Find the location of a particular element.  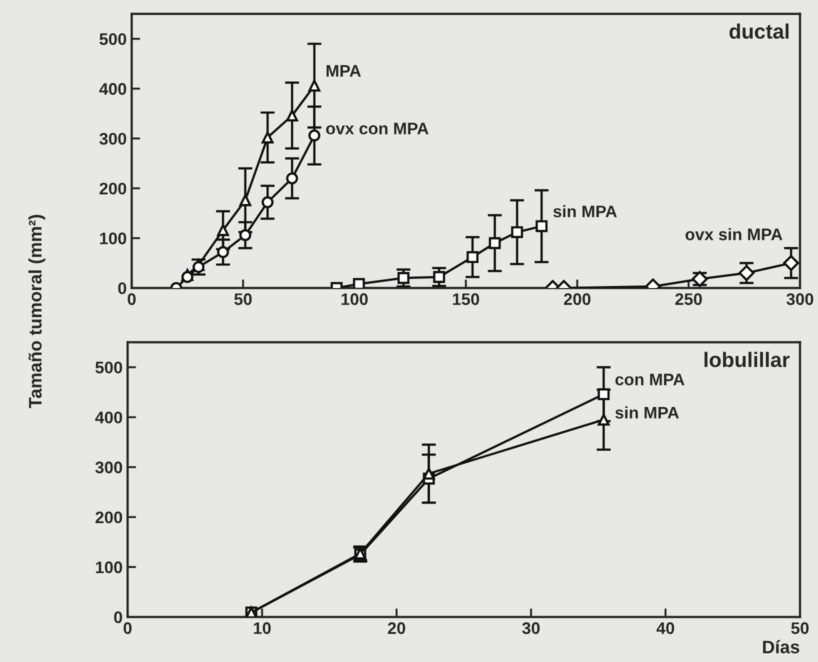

x-tick-label: 40 is located at coordinates (665, 628).